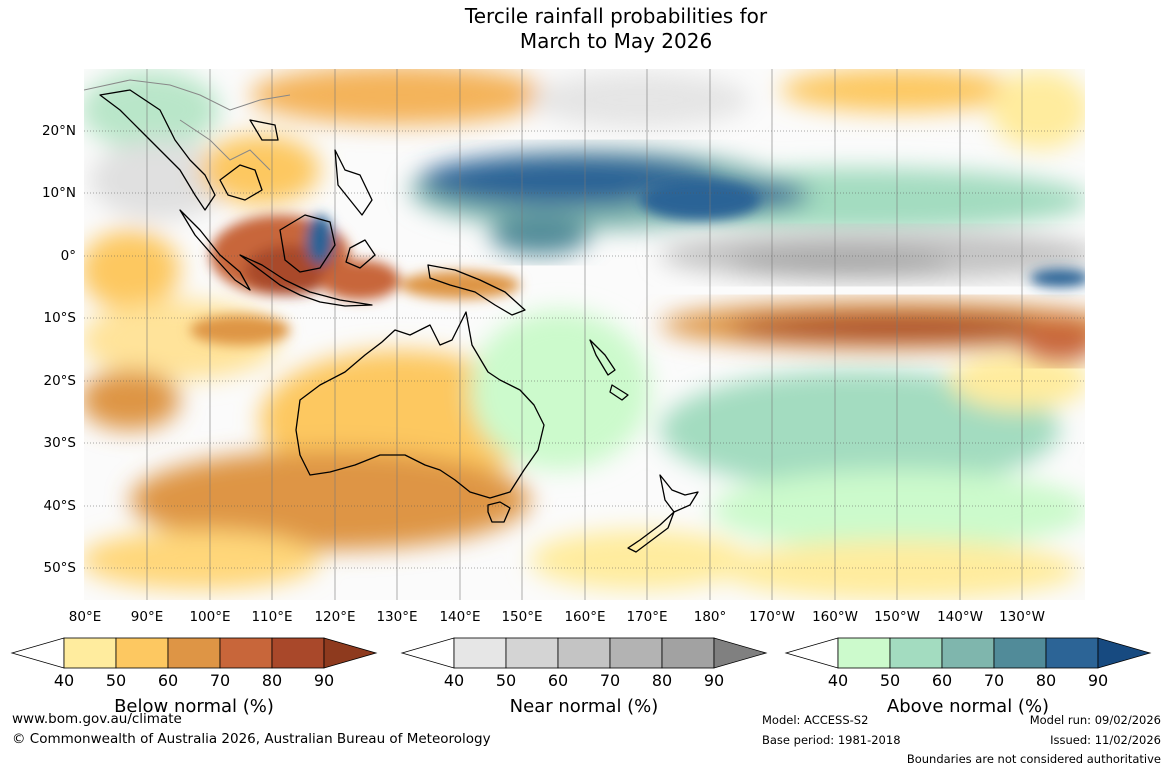 This screenshot has height=770, width=1173. What do you see at coordinates (397, 617) in the screenshot?
I see `lon-label-130e: 130°E` at bounding box center [397, 617].